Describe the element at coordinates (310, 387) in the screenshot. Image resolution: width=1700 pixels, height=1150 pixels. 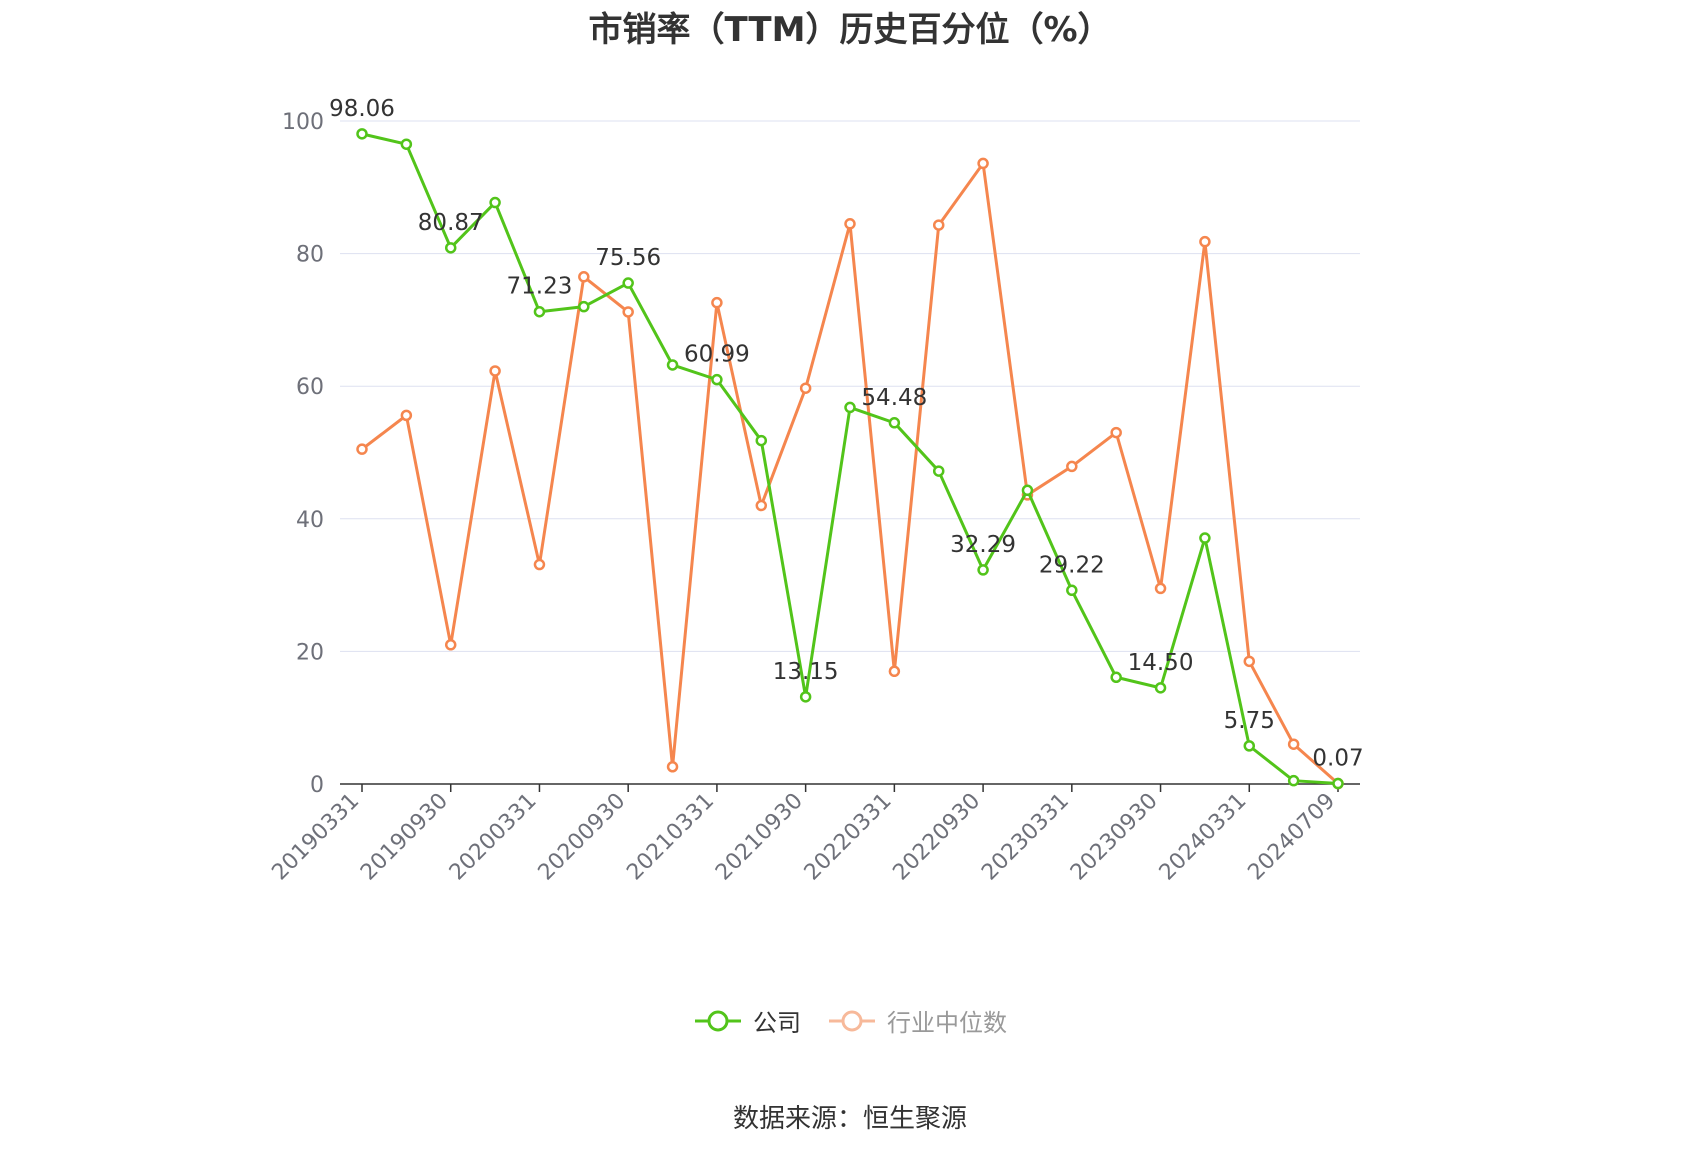
I see `y-tick-label-60: 60` at that location.